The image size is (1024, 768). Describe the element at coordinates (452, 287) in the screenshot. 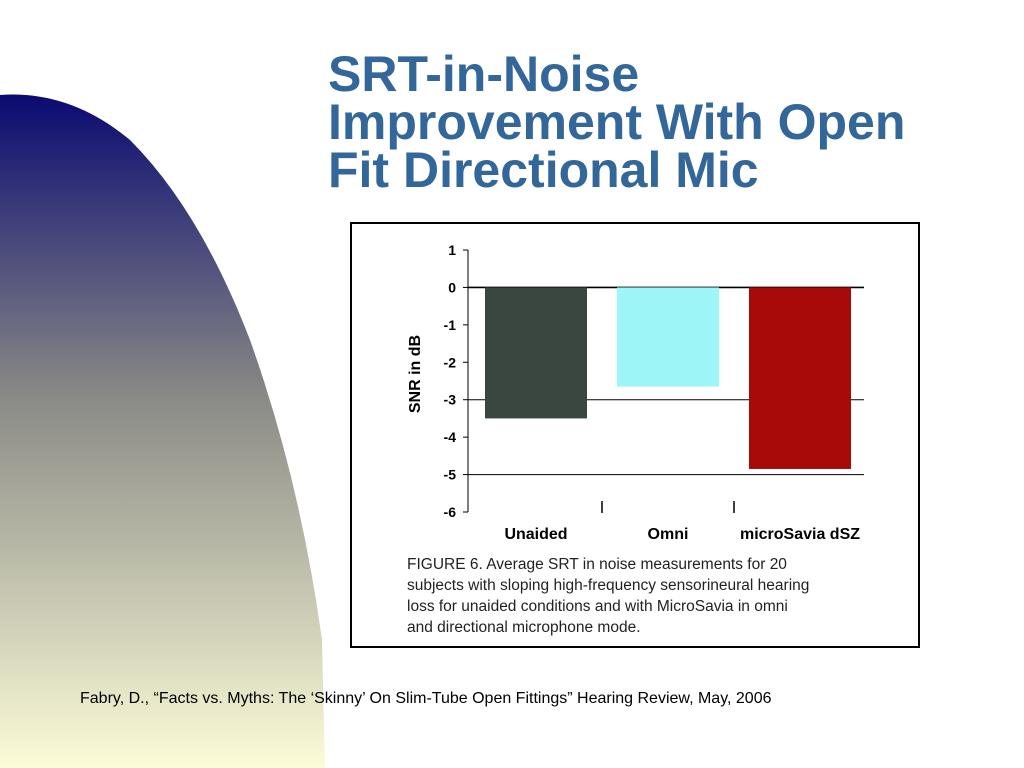

I see `y-tick-label: 0` at that location.